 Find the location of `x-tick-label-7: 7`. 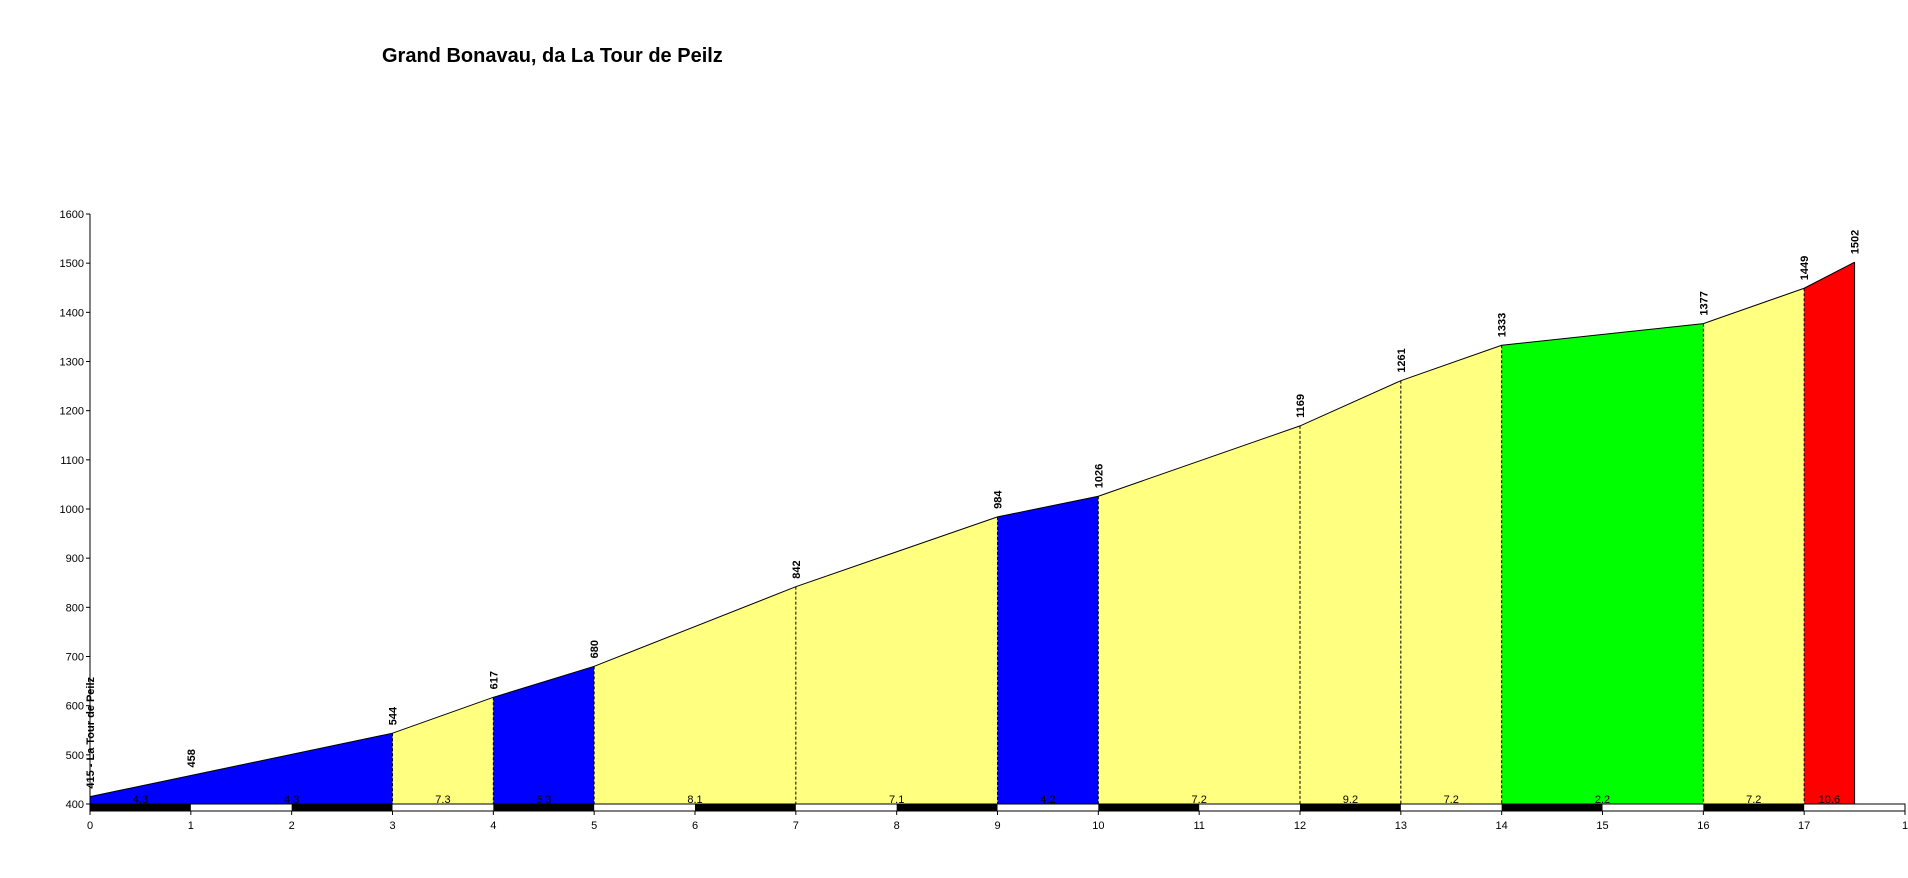

x-tick-label-7: 7 is located at coordinates (796, 826).